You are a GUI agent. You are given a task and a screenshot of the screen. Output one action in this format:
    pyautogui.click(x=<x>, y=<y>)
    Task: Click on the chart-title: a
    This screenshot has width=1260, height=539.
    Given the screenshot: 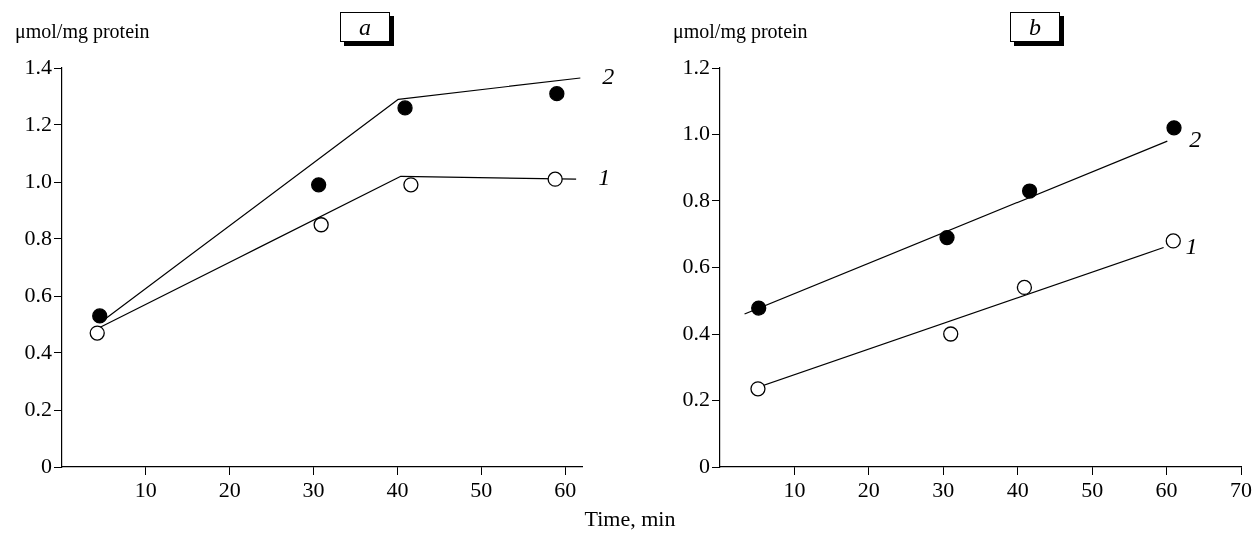 What is the action you would take?
    pyautogui.click(x=365, y=27)
    